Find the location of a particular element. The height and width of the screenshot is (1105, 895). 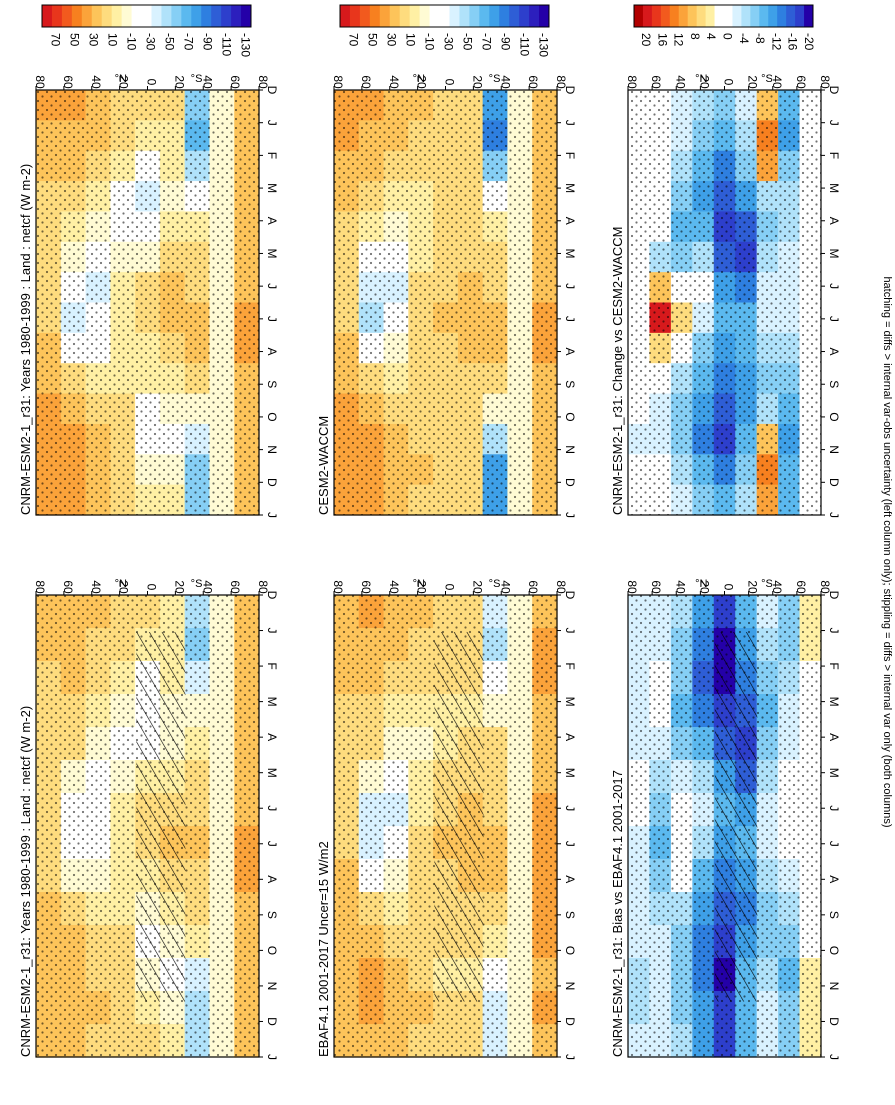

colorbar-label: -30 is located at coordinates (449, 42).